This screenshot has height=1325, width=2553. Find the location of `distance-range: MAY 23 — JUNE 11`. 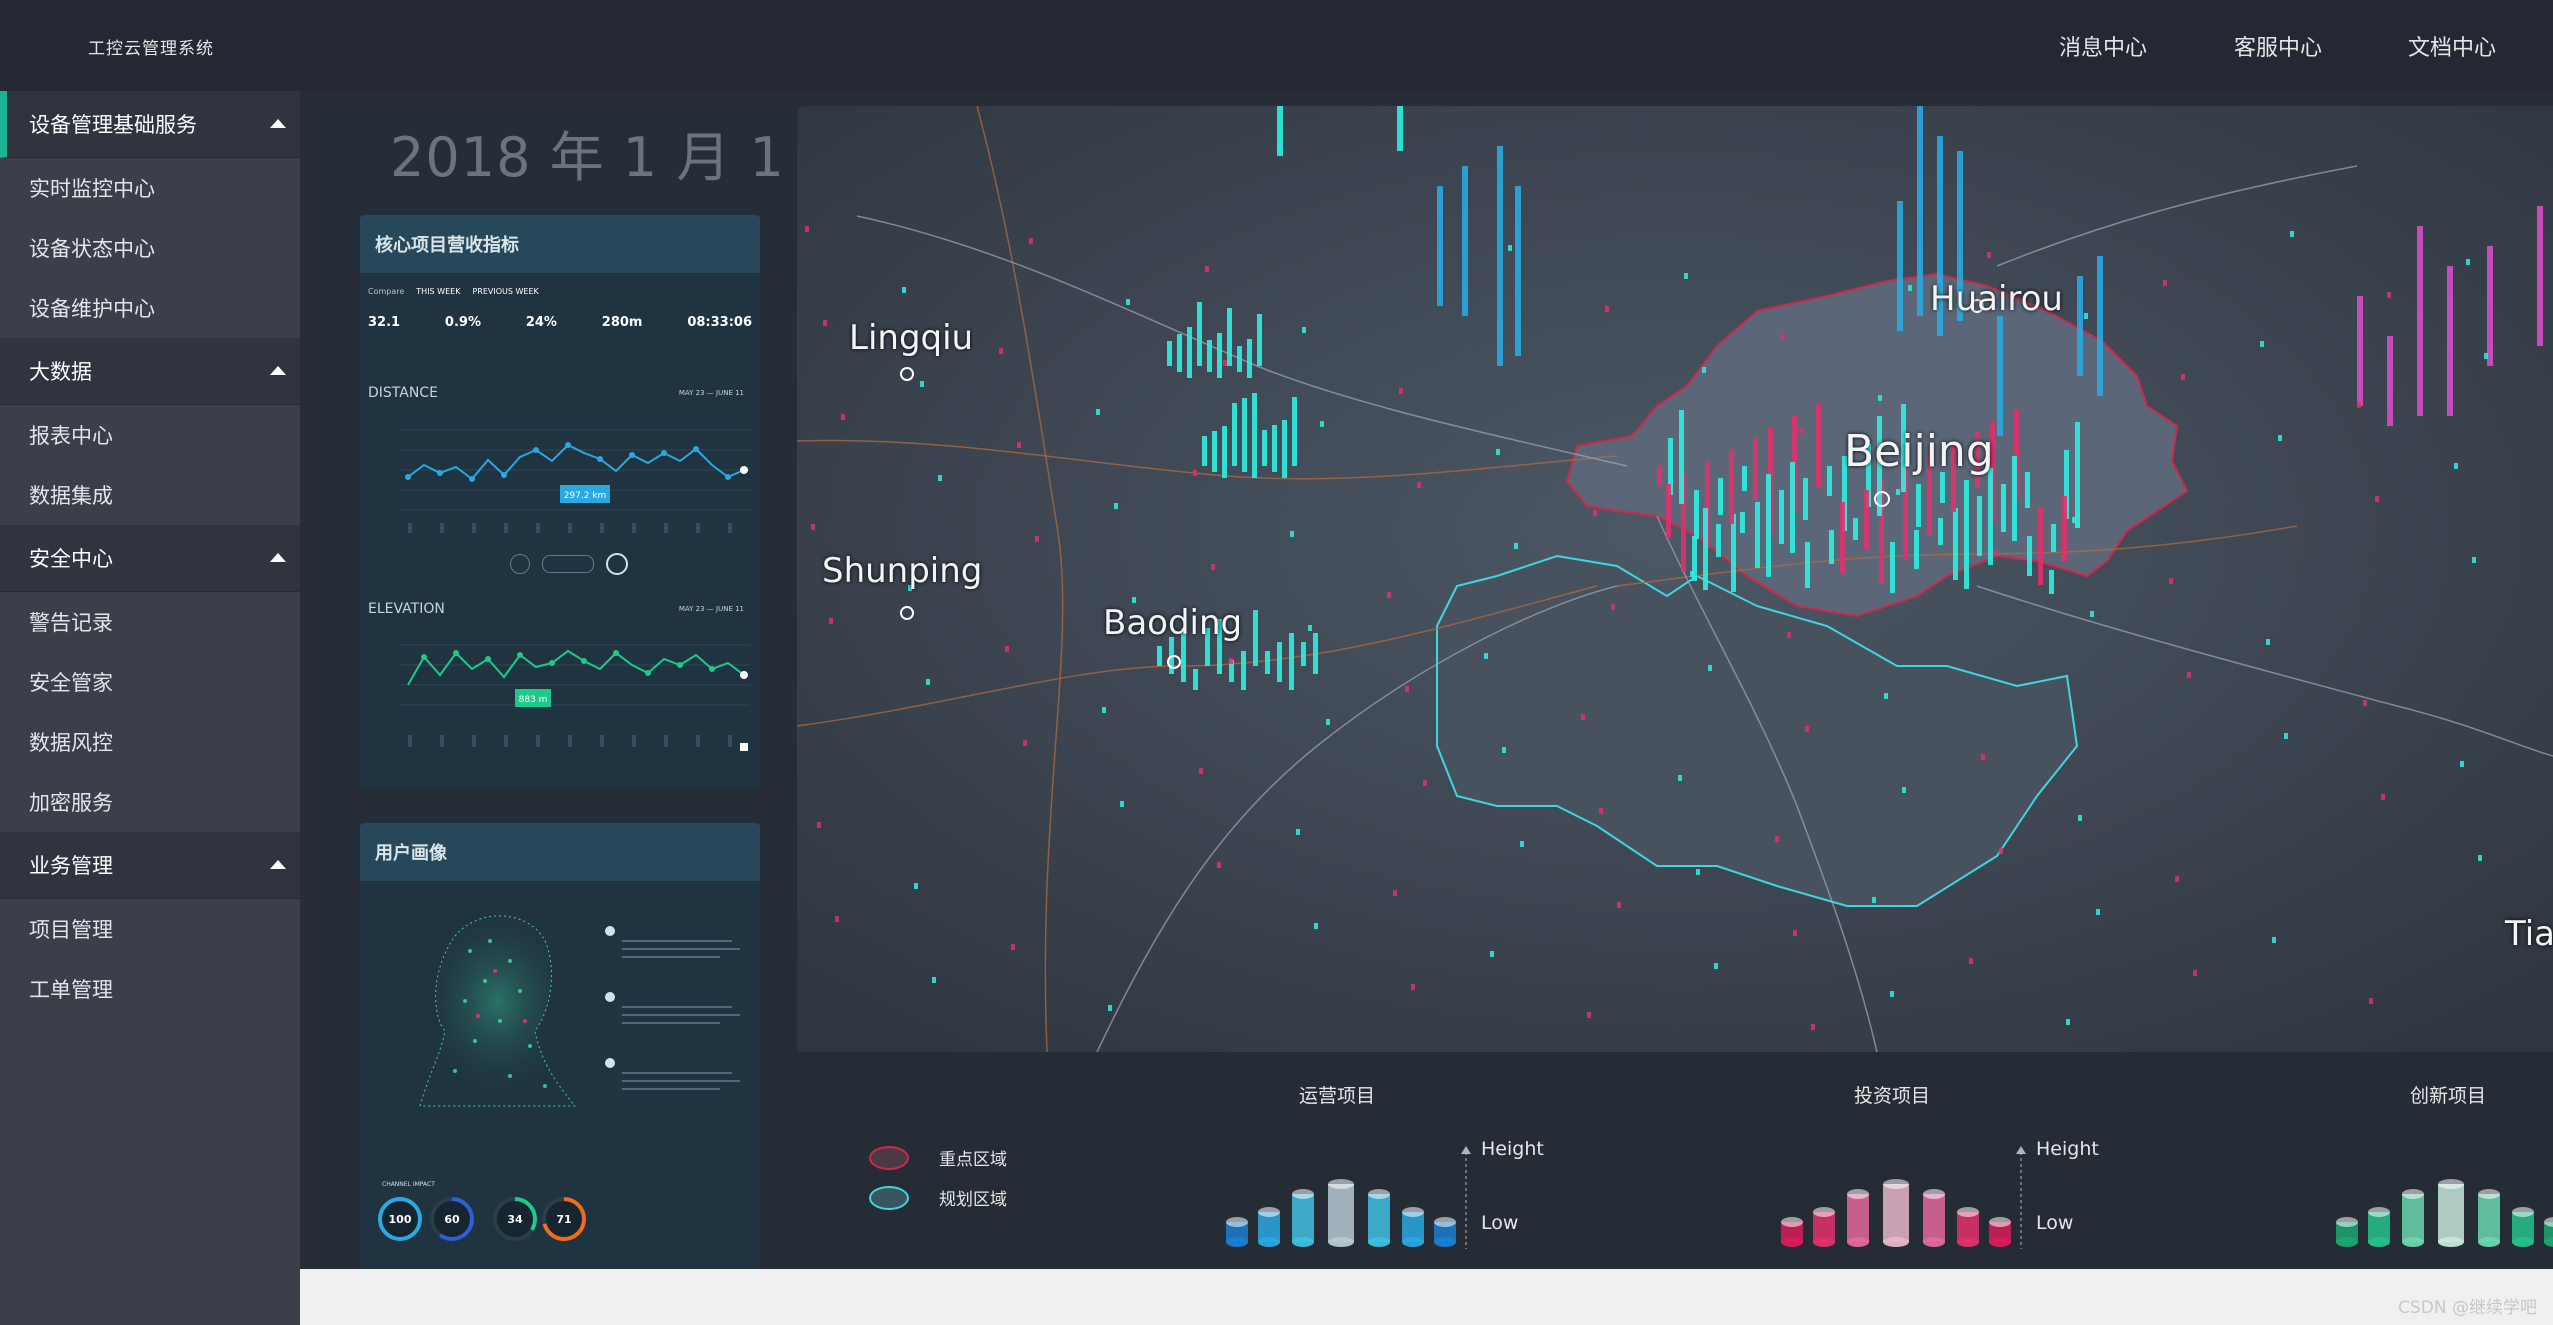

distance-range: MAY 23 — JUNE 11 is located at coordinates (711, 393).